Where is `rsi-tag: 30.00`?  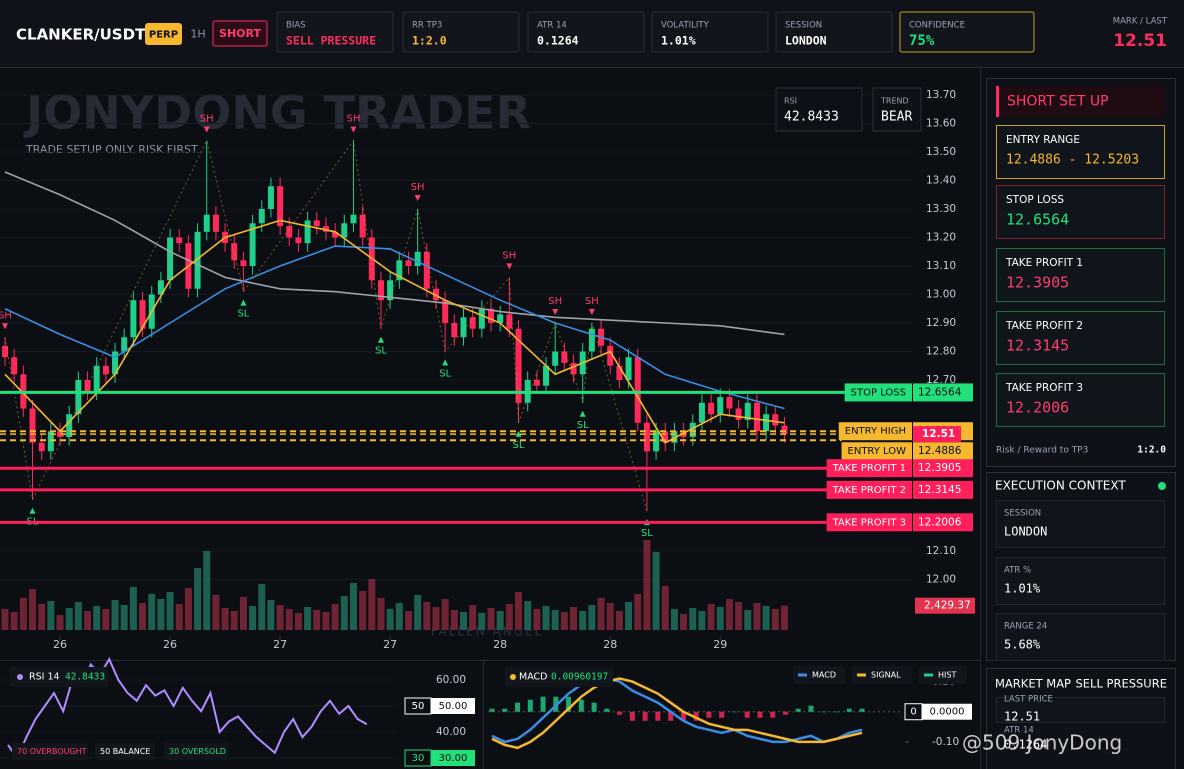 rsi-tag: 30.00 is located at coordinates (453, 758).